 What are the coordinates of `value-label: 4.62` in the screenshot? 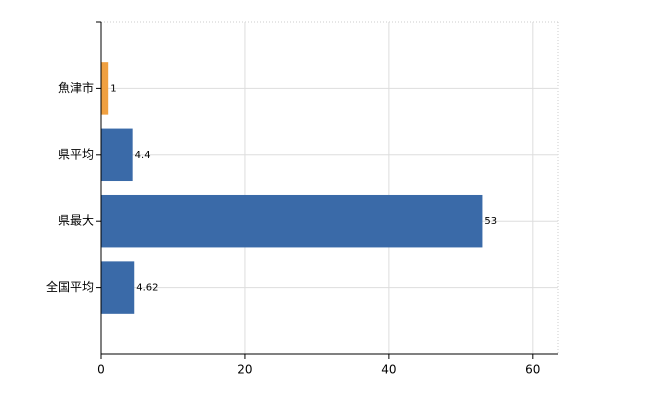 It's located at (147, 288).